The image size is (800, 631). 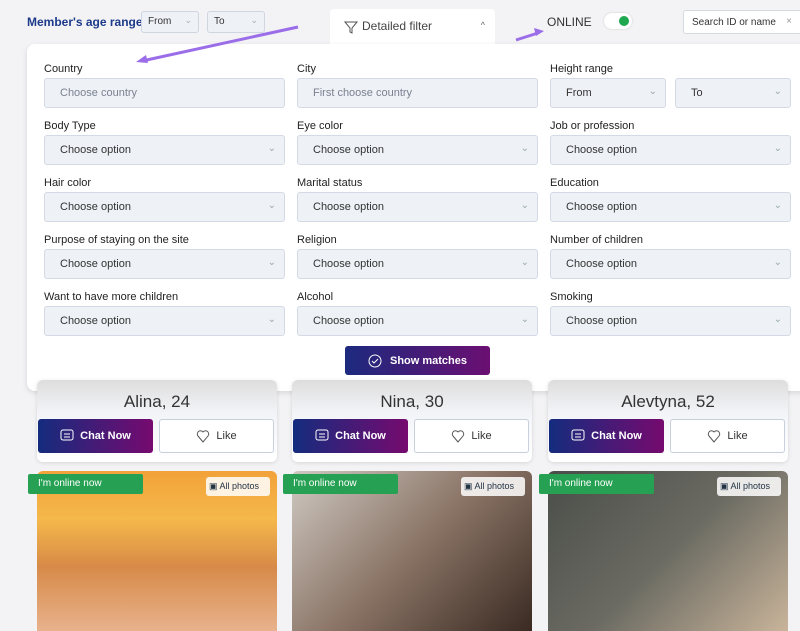 I want to click on age-to-value: To, so click(x=219, y=21).